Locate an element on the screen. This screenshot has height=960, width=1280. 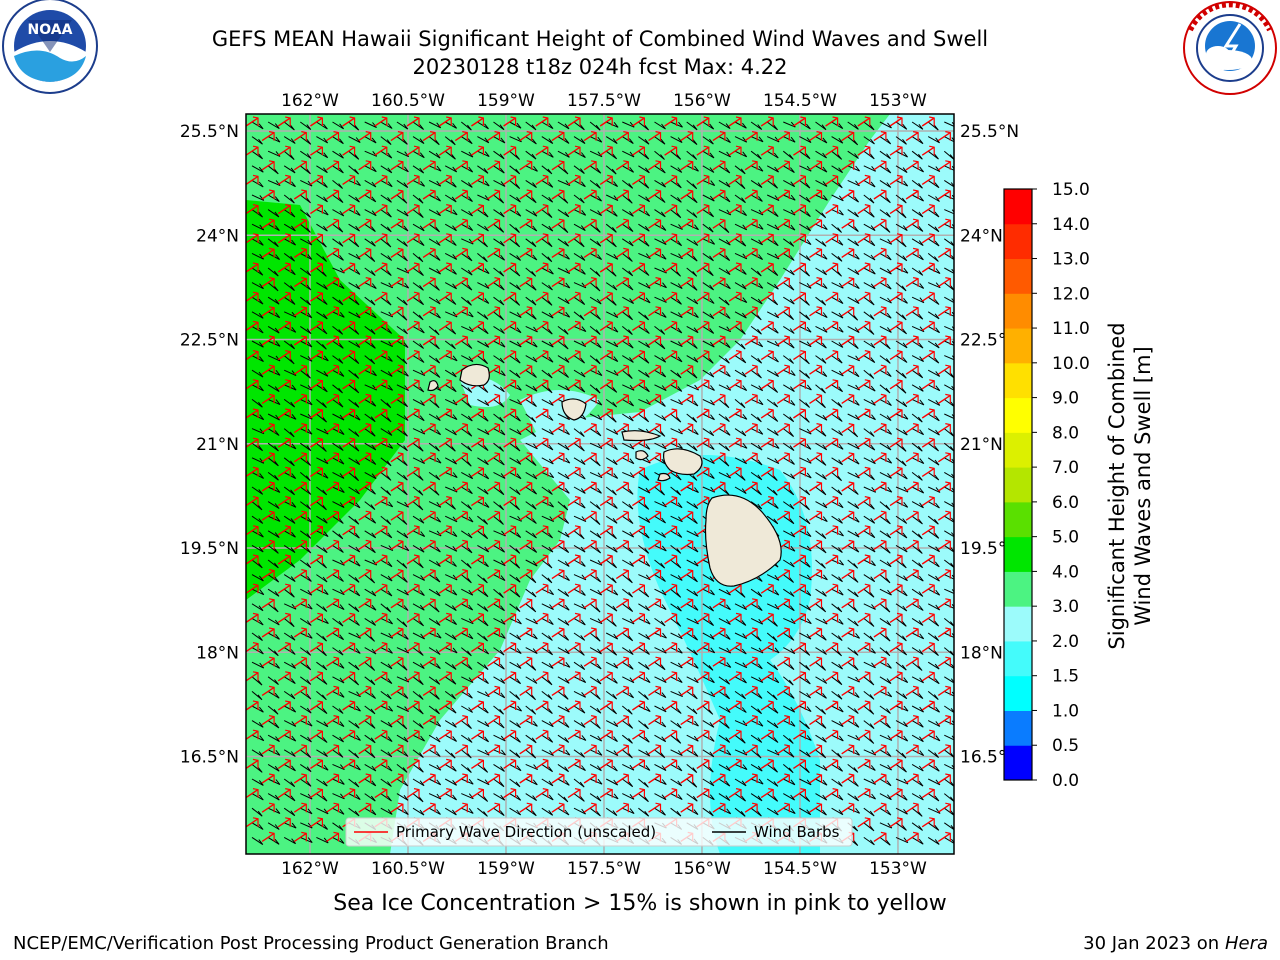
colorbar-label-line2: Wind Waves and Swell [m] is located at coordinates (1143, 486).